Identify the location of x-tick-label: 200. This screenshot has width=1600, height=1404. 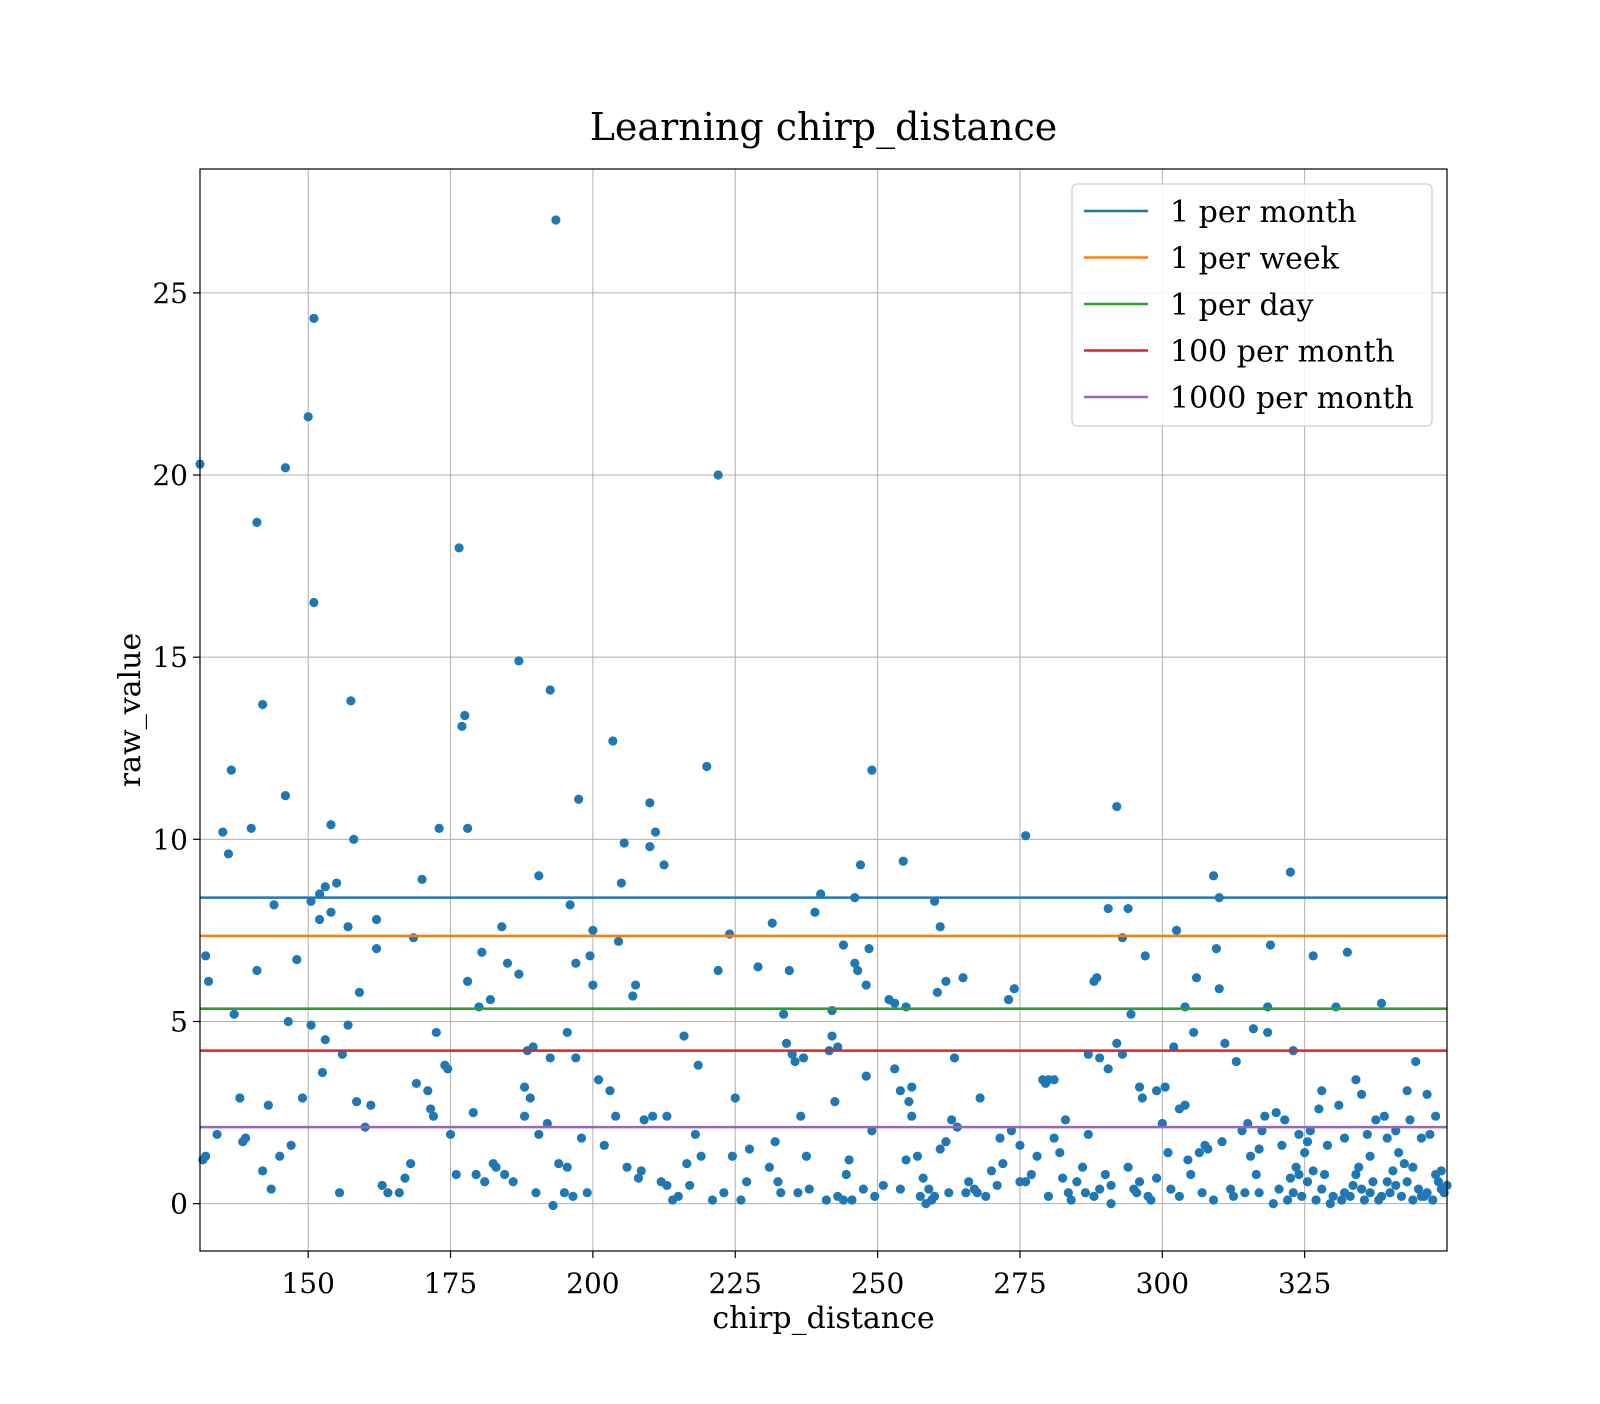
(592, 1283).